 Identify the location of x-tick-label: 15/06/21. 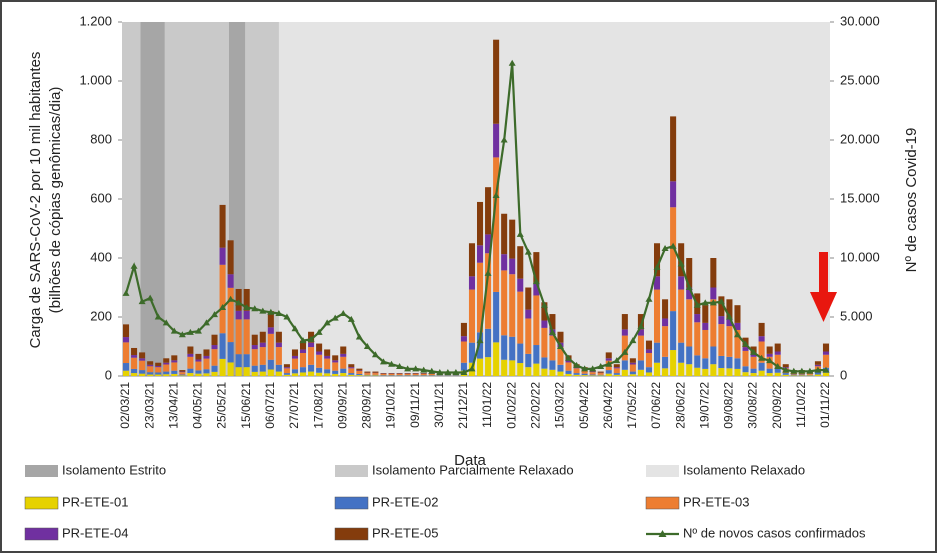
(246, 405).